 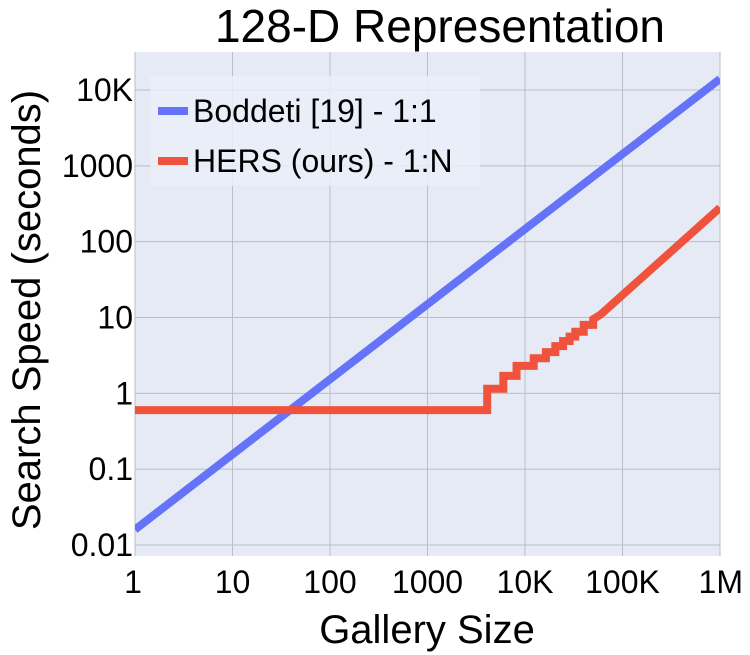 What do you see at coordinates (102, 545) in the screenshot?
I see `y-tick-label: 0.01` at bounding box center [102, 545].